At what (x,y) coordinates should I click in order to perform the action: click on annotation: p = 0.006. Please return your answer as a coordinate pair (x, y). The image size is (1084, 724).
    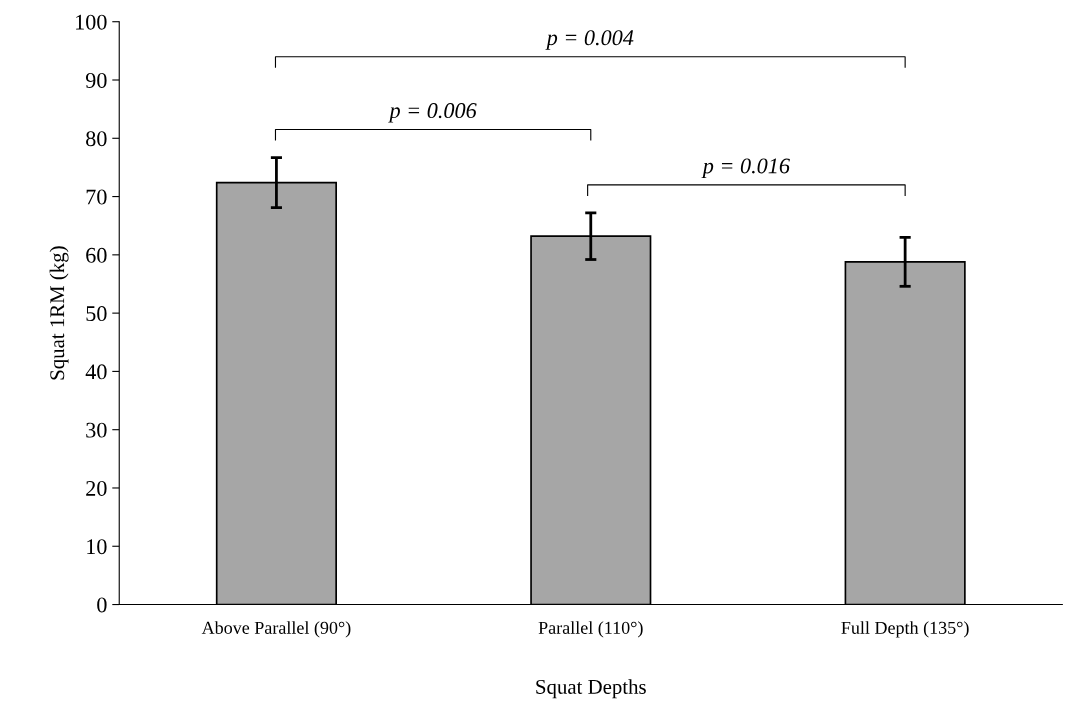
    Looking at the image, I should click on (432, 113).